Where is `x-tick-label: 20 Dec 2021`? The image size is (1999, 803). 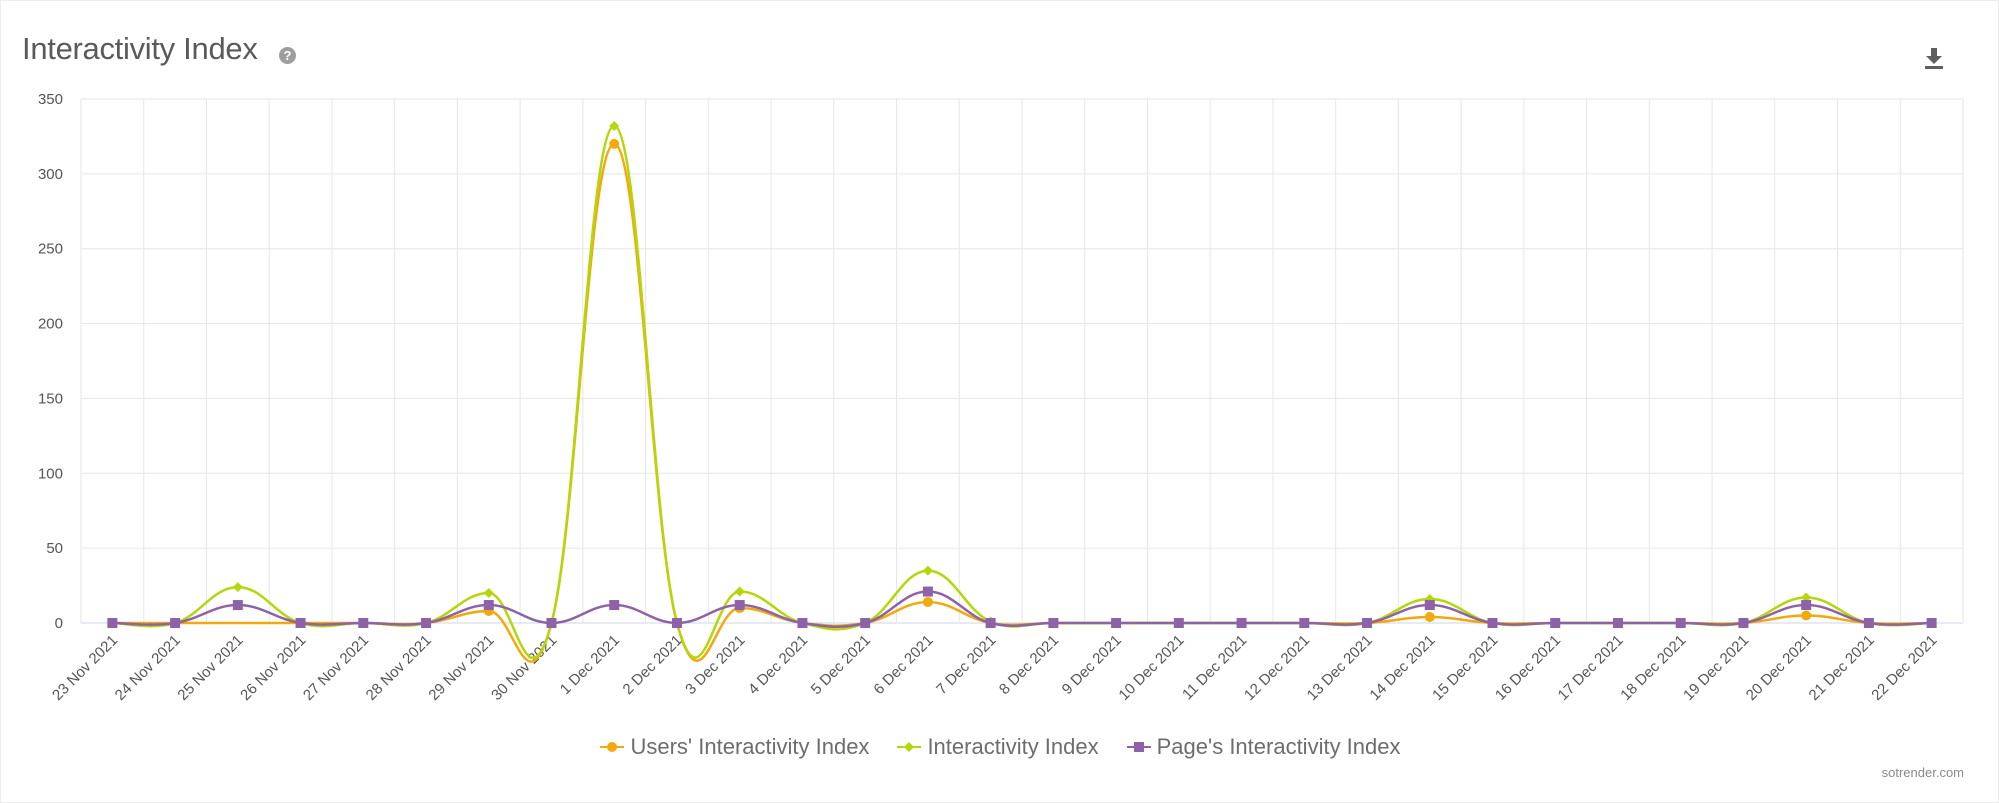 x-tick-label: 20 Dec 2021 is located at coordinates (1779, 668).